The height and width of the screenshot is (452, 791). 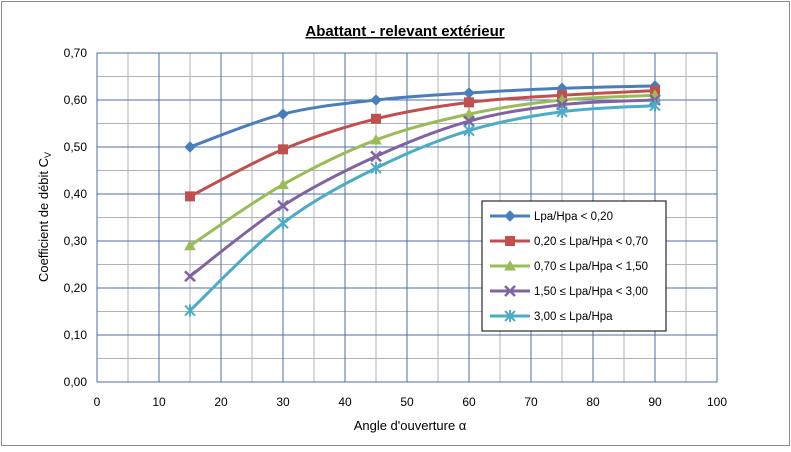 I want to click on x-tick-label: 40, so click(x=345, y=402).